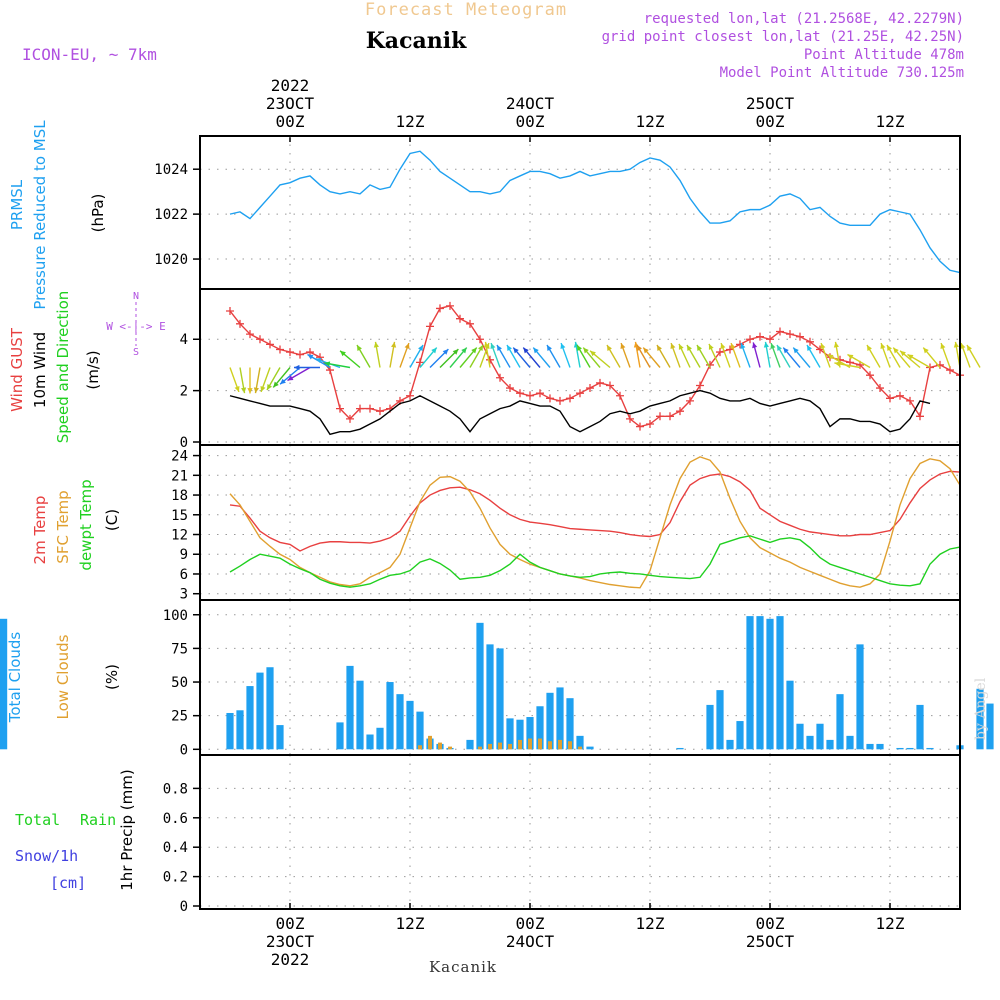  Describe the element at coordinates (184, 595) in the screenshot. I see `y-tick-label: 3` at that location.